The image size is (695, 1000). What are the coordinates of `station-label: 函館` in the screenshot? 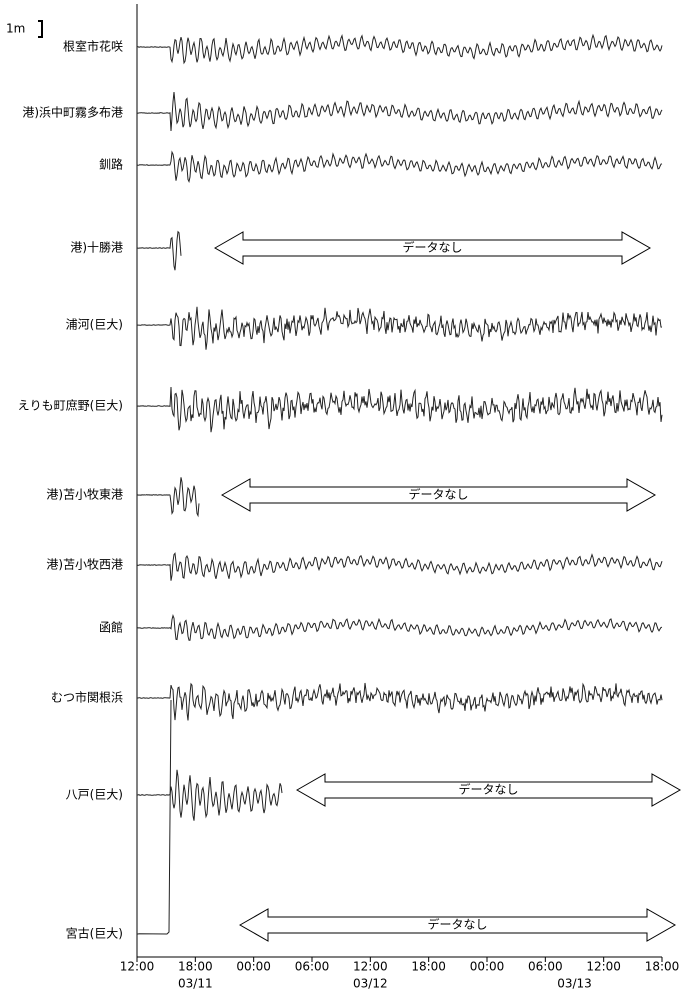 It's located at (111, 627).